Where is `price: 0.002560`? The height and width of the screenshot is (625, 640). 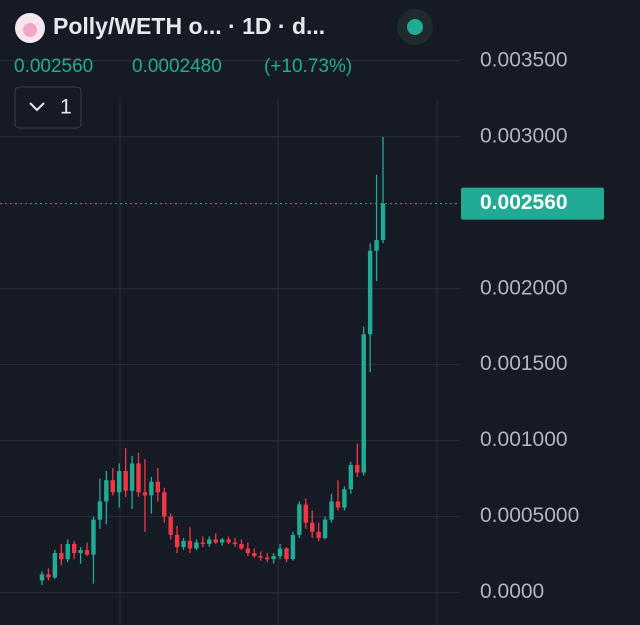 price: 0.002560 is located at coordinates (53, 66).